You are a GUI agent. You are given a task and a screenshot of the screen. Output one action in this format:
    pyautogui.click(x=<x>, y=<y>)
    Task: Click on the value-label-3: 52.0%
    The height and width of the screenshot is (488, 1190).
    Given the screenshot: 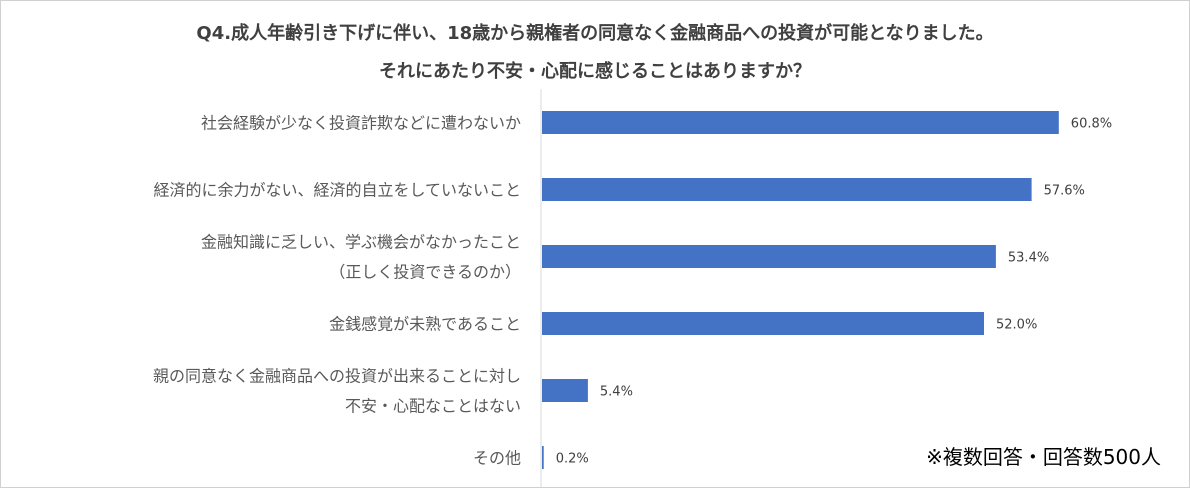 What is the action you would take?
    pyautogui.click(x=1016, y=325)
    